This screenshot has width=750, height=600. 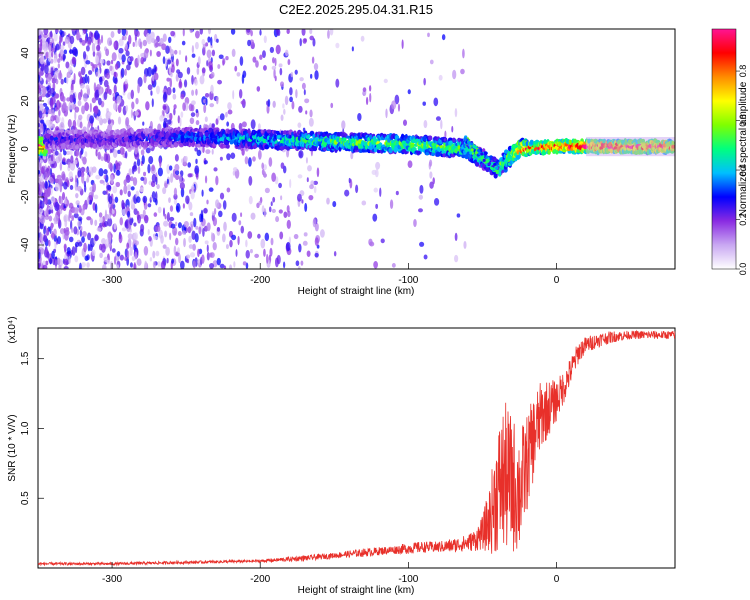 What do you see at coordinates (25, 149) in the screenshot?
I see `y-tick-label: 0` at bounding box center [25, 149].